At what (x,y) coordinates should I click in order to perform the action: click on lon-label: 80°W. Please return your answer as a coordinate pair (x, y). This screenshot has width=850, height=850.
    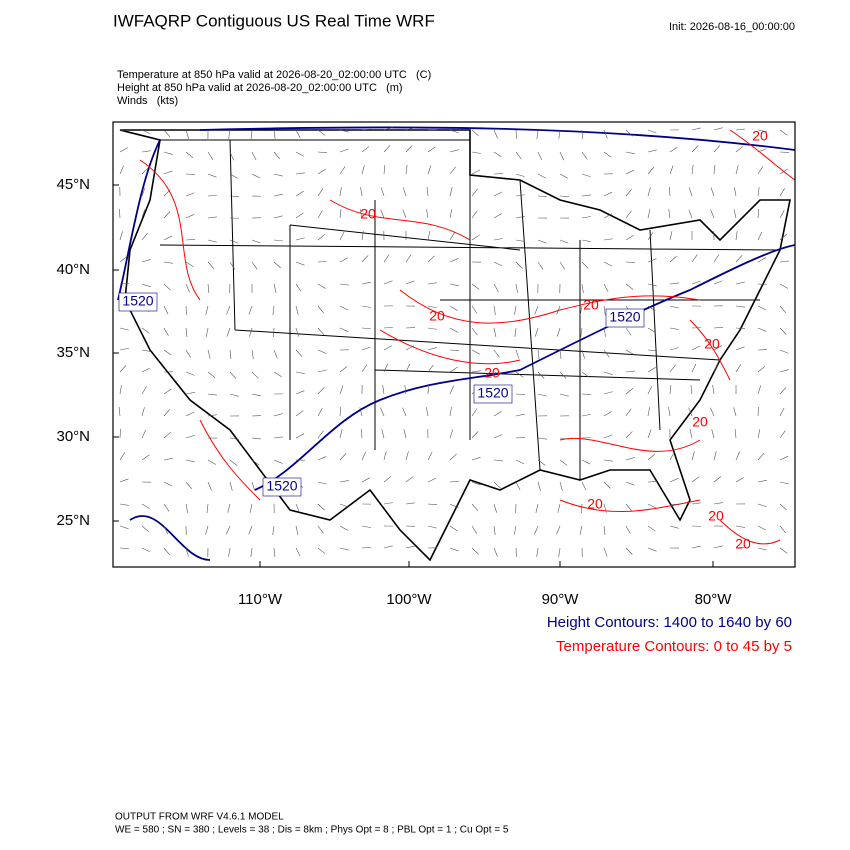
    Looking at the image, I should click on (714, 599).